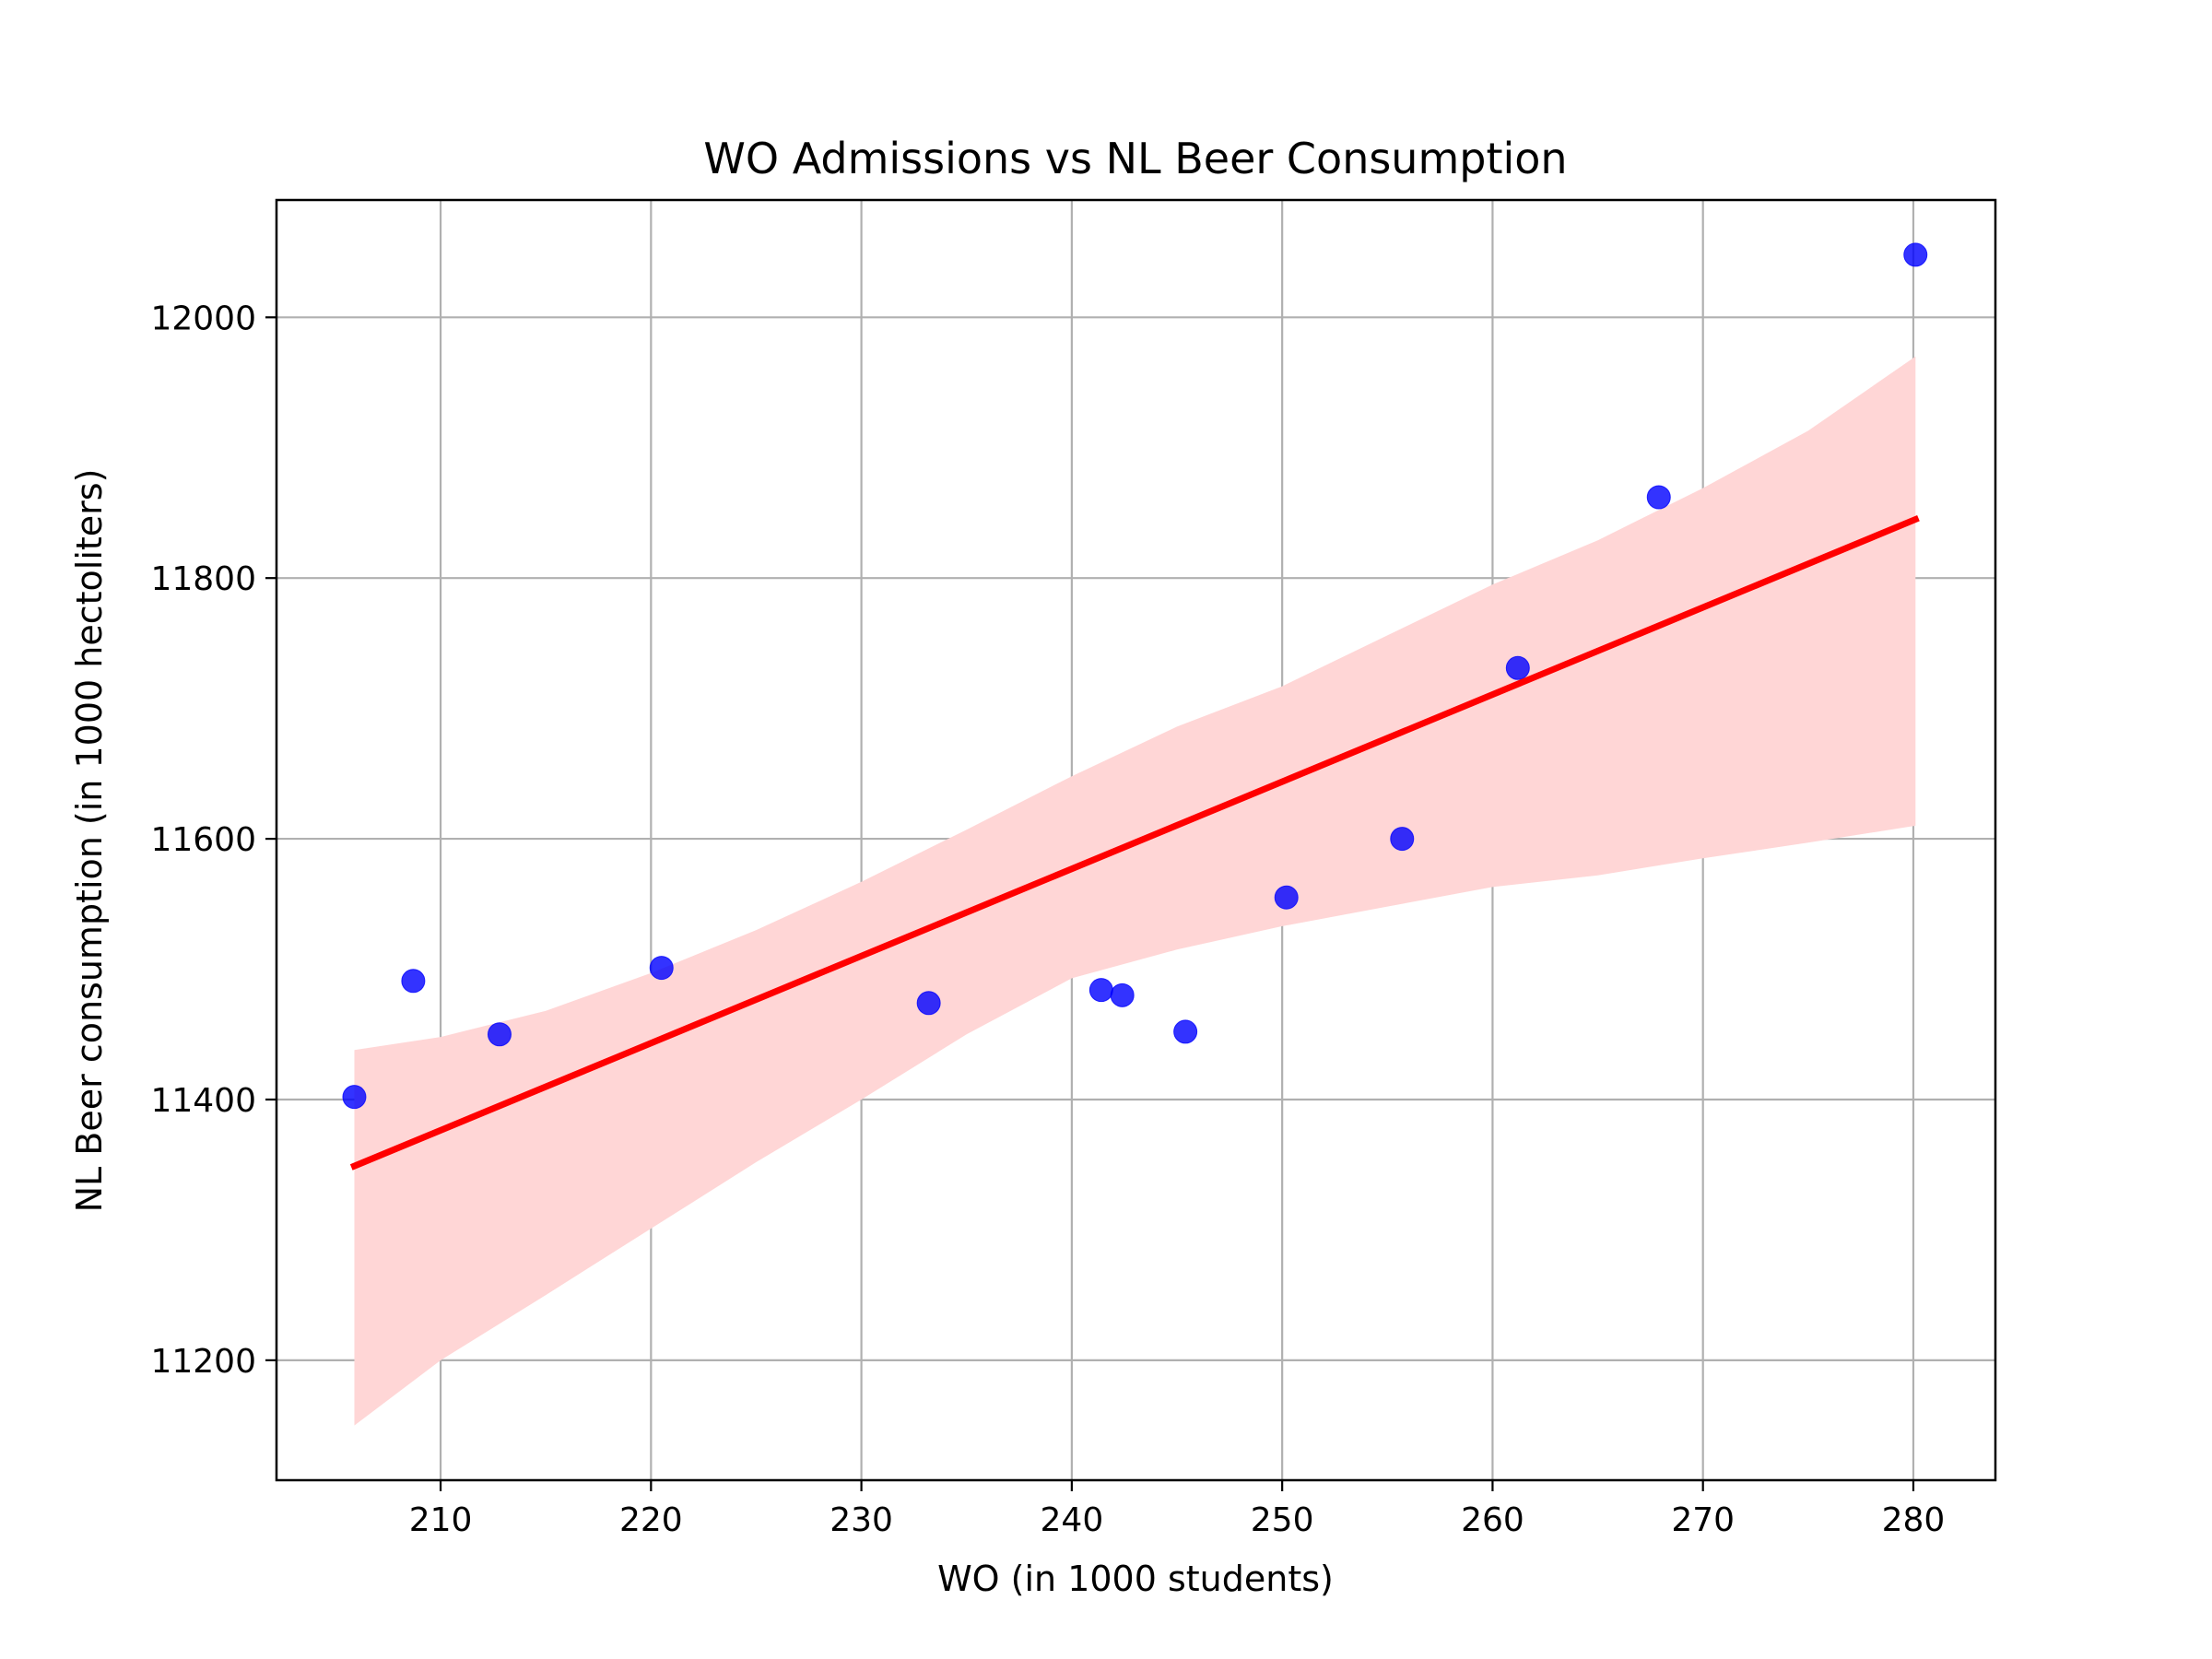 This screenshot has width=2212, height=1659. I want to click on x-axis-label: WO (in 1000 students), so click(1135, 1579).